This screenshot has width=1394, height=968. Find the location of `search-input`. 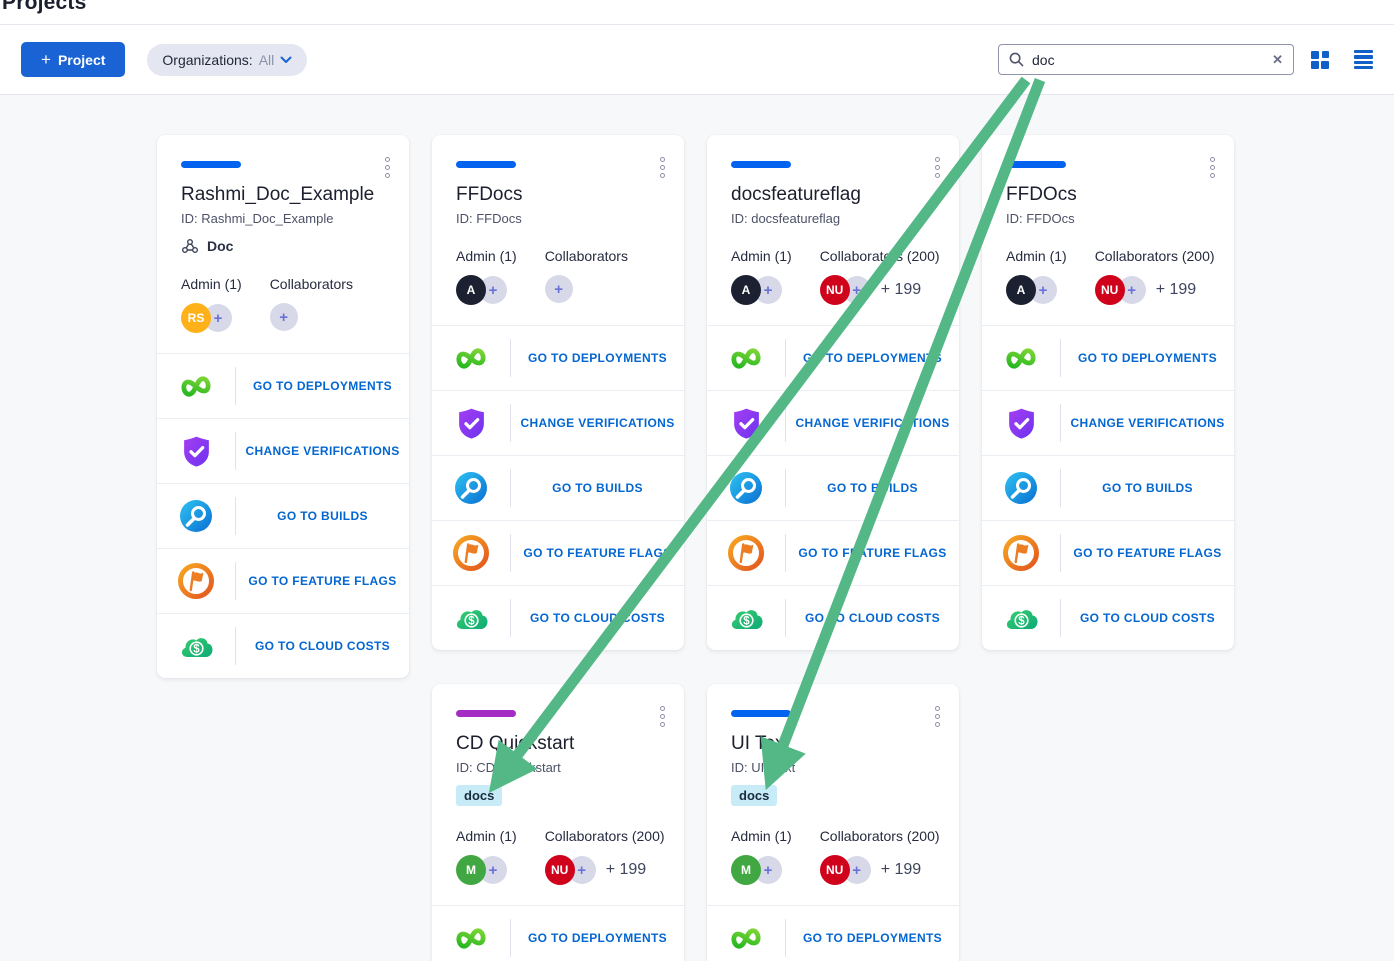

search-input is located at coordinates (1148, 59).